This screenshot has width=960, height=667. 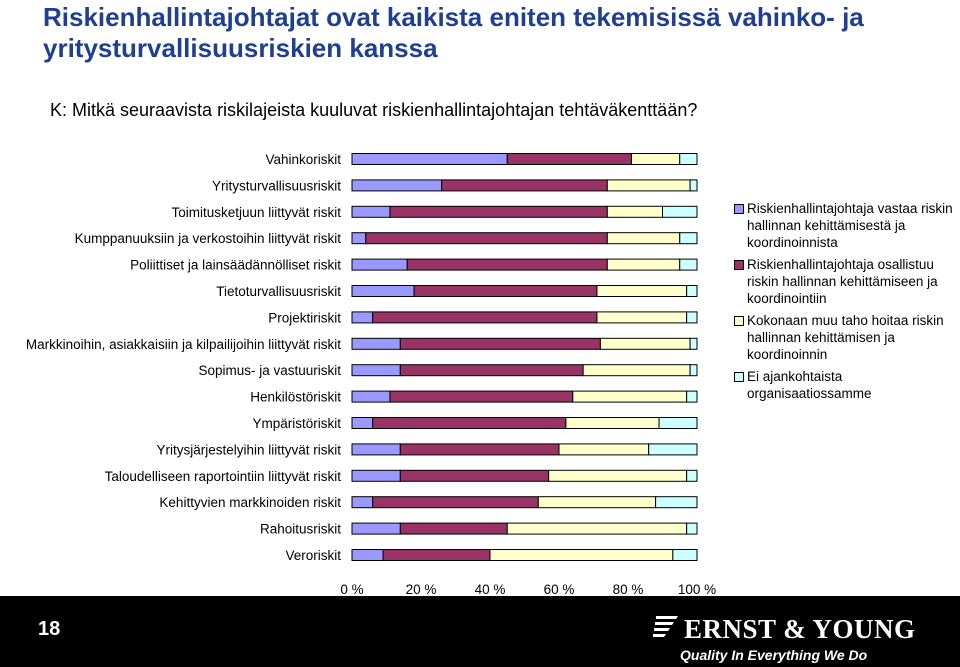 I want to click on x-tick-label: 80 %, so click(x=628, y=589).